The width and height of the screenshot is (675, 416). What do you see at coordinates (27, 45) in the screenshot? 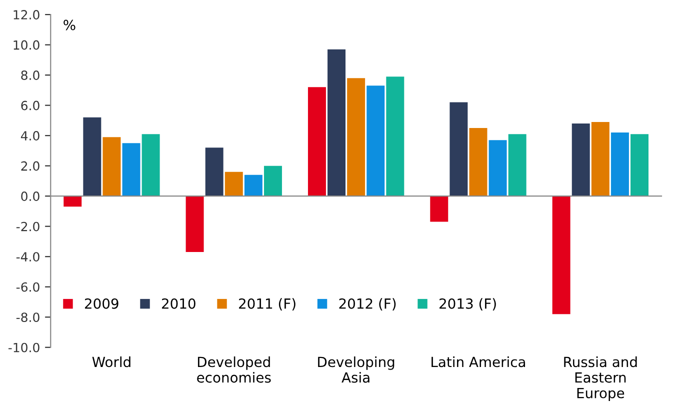
I see `y-tick-label: 10.0` at bounding box center [27, 45].